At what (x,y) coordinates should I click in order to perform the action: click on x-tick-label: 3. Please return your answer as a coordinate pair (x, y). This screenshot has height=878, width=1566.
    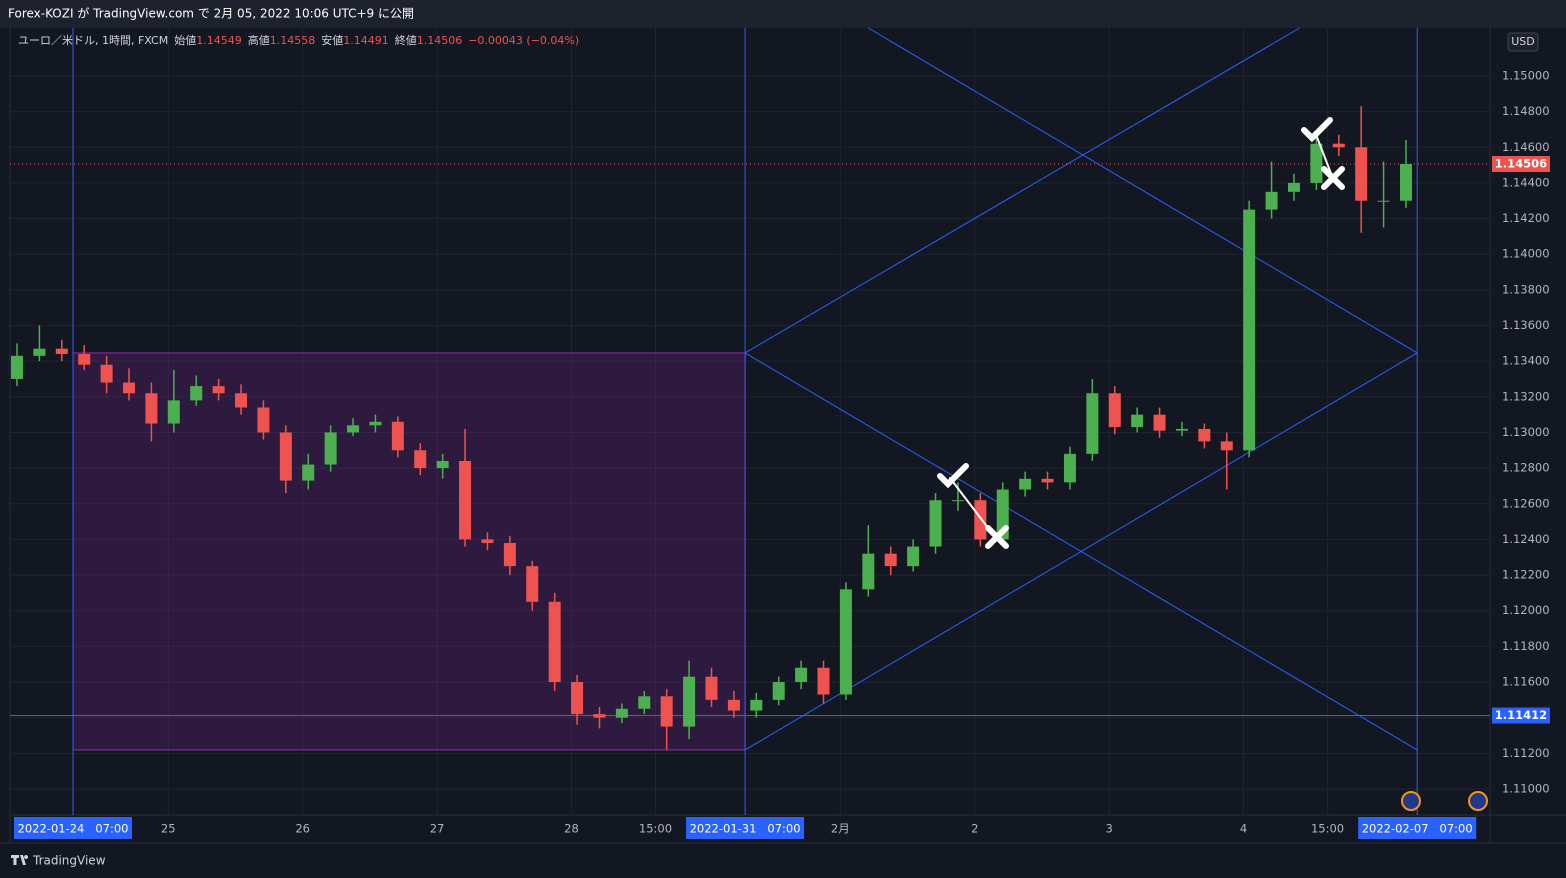
    Looking at the image, I should click on (1108, 829).